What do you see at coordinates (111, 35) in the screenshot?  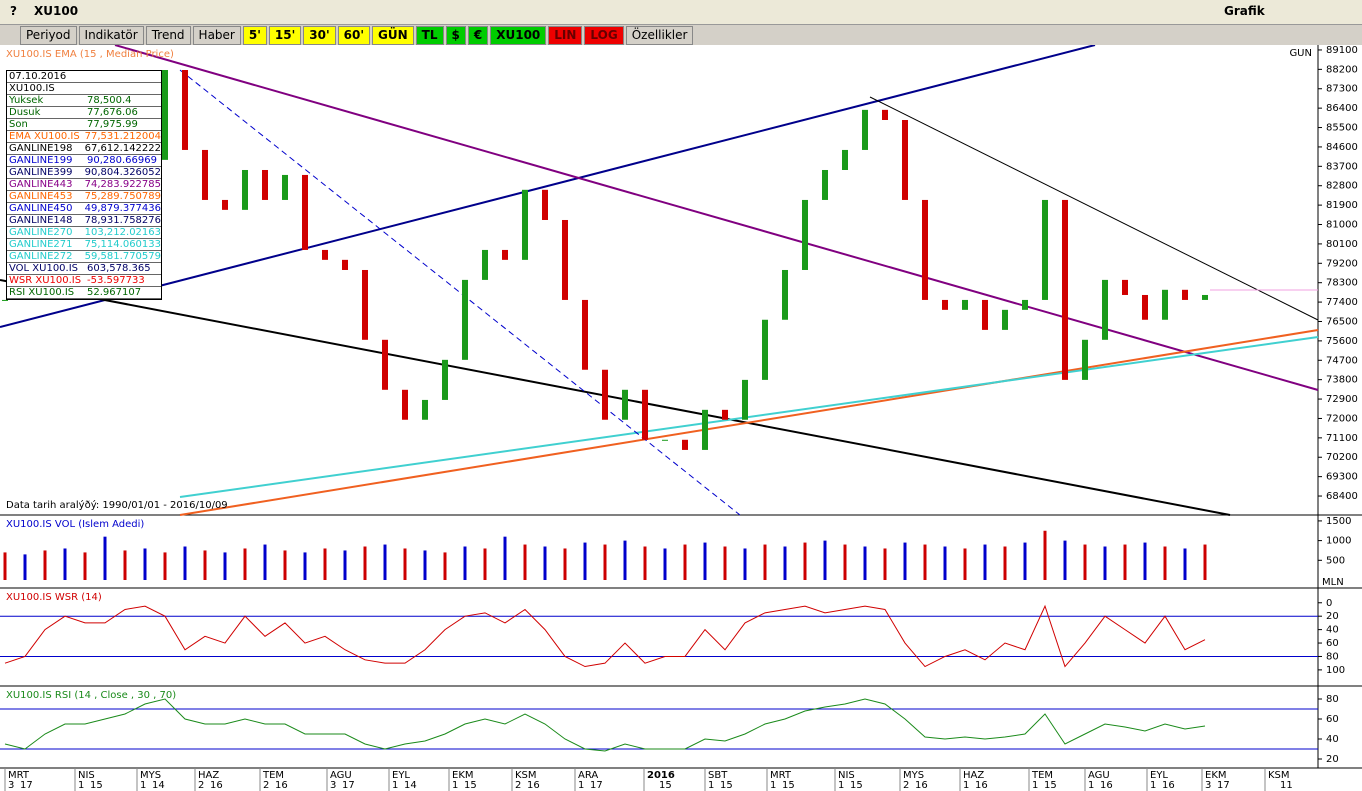 I see `toolbar-button: Indikatör` at bounding box center [111, 35].